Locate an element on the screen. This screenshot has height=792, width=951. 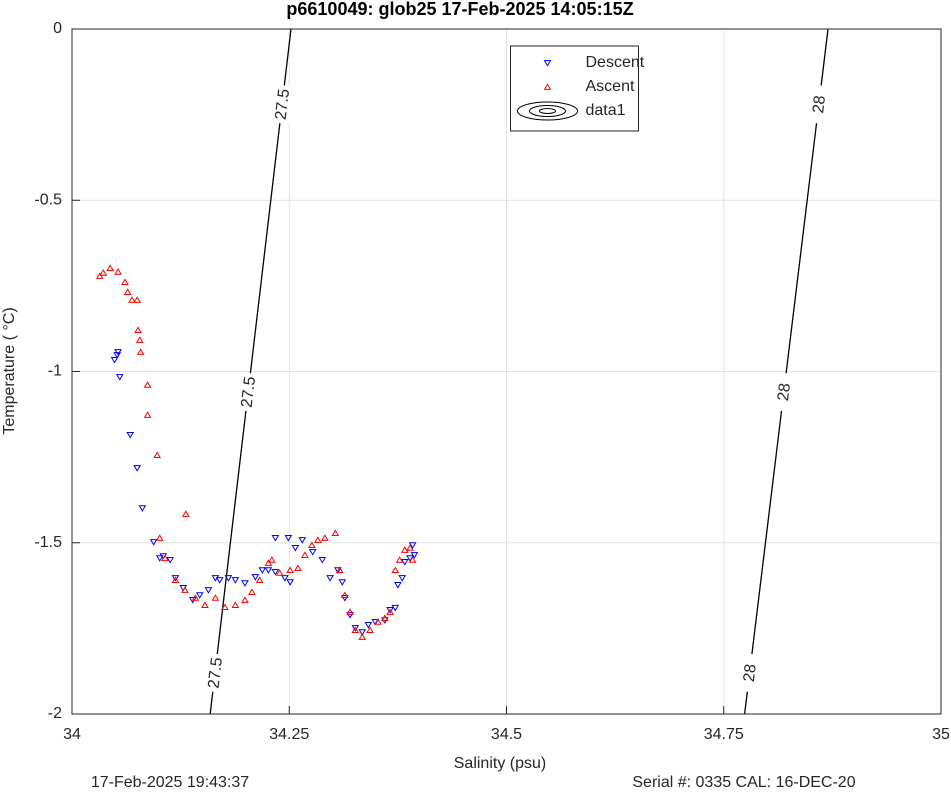
y-tick-label: -2 is located at coordinates (55, 713).